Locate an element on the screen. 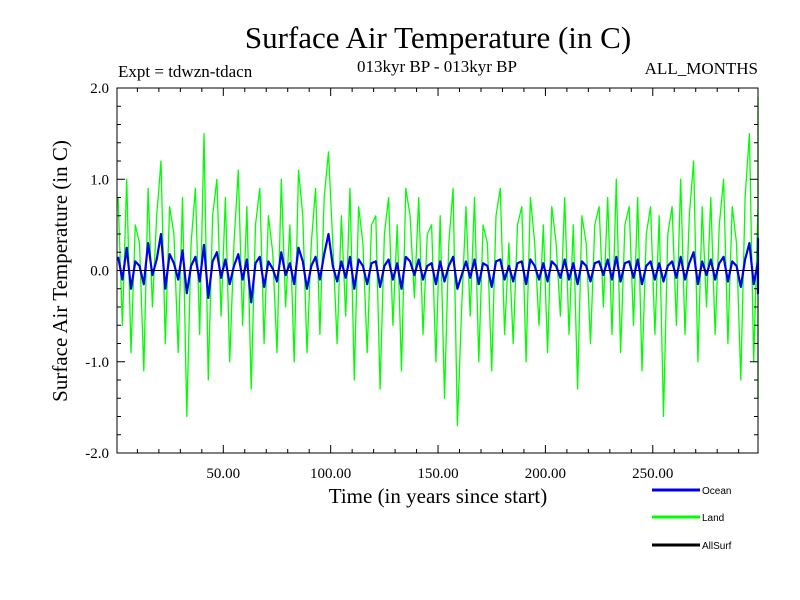 This screenshot has height=600, width=800. x-tick-label: 250.00 is located at coordinates (652, 474).